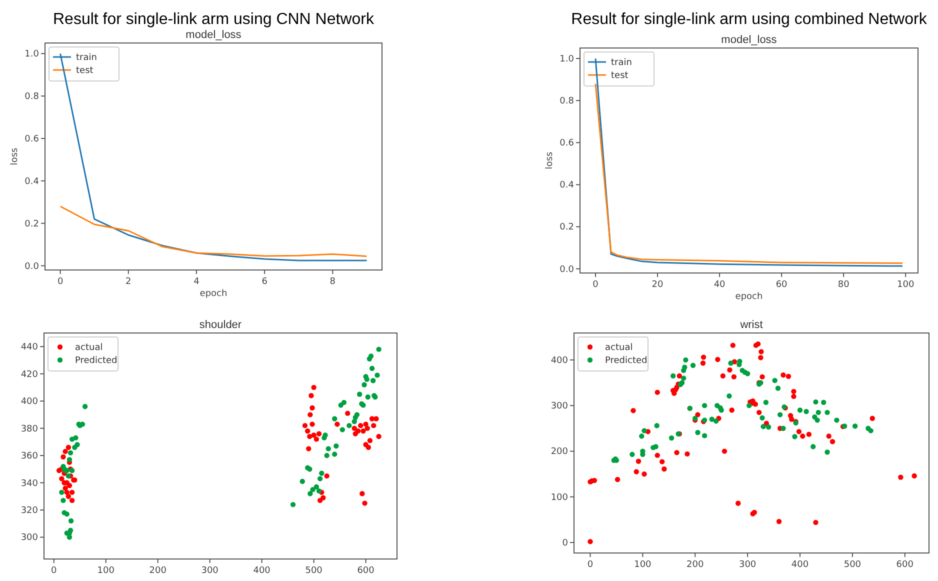  I want to click on y-tick-label: 380, so click(29, 429).